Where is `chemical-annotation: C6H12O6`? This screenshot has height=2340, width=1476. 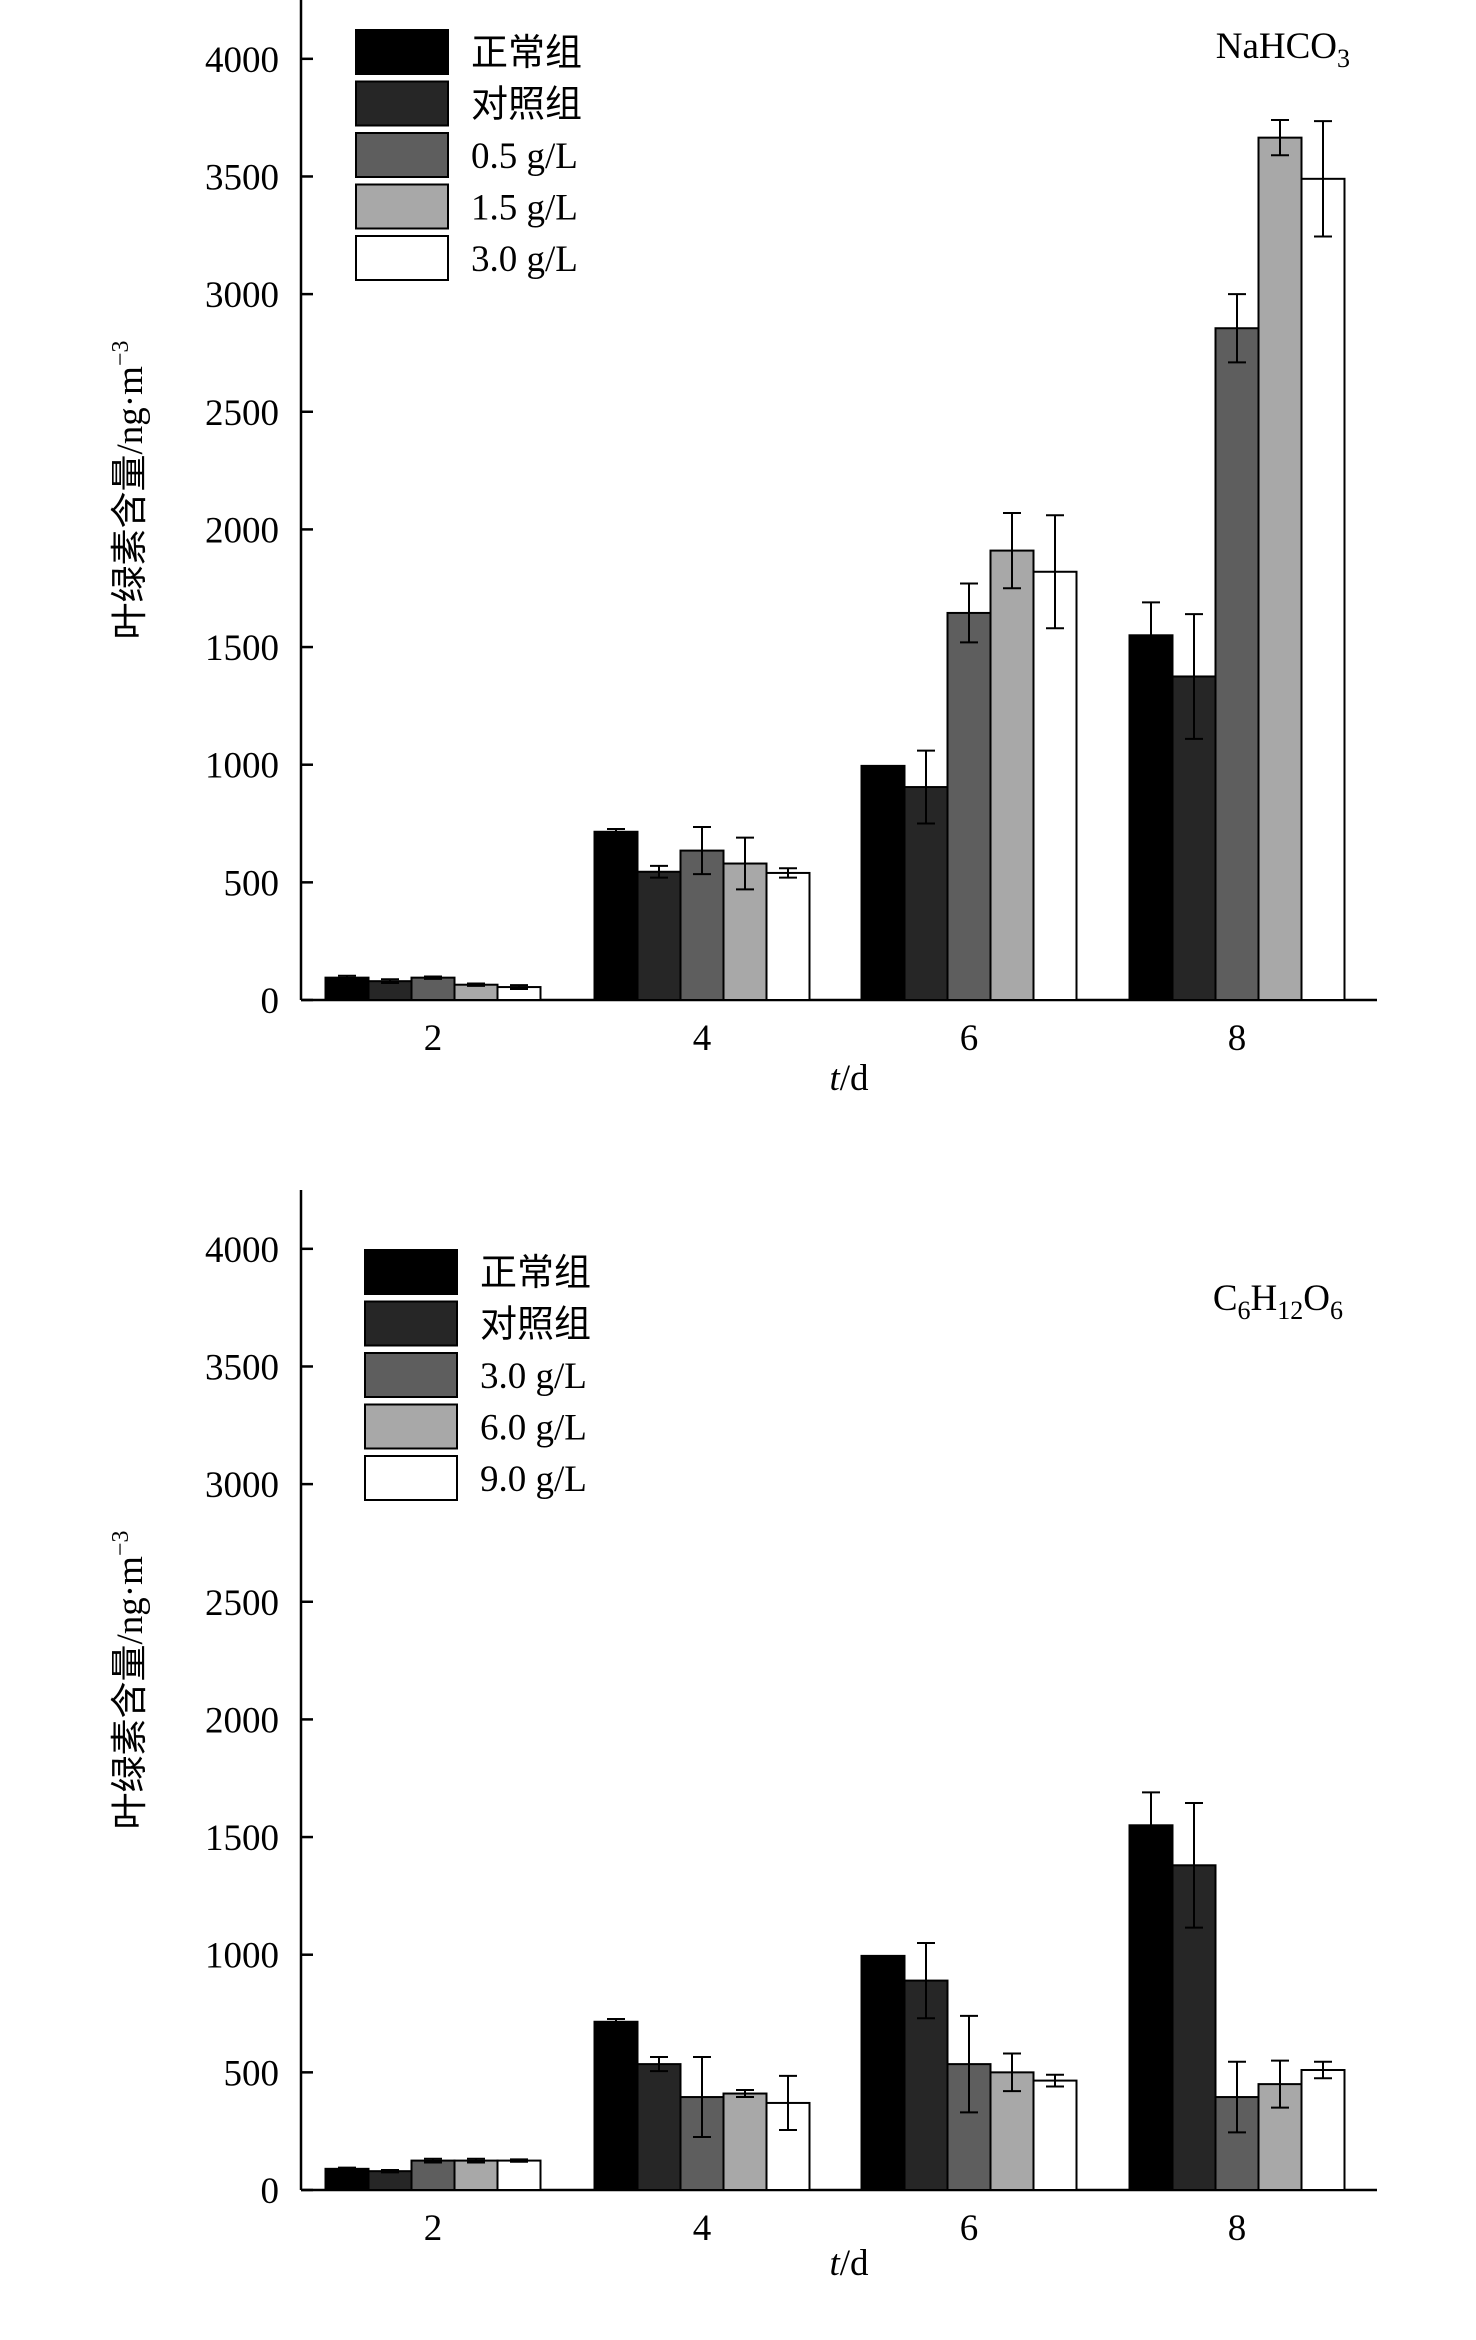 chemical-annotation: C6H12O6 is located at coordinates (1278, 1301).